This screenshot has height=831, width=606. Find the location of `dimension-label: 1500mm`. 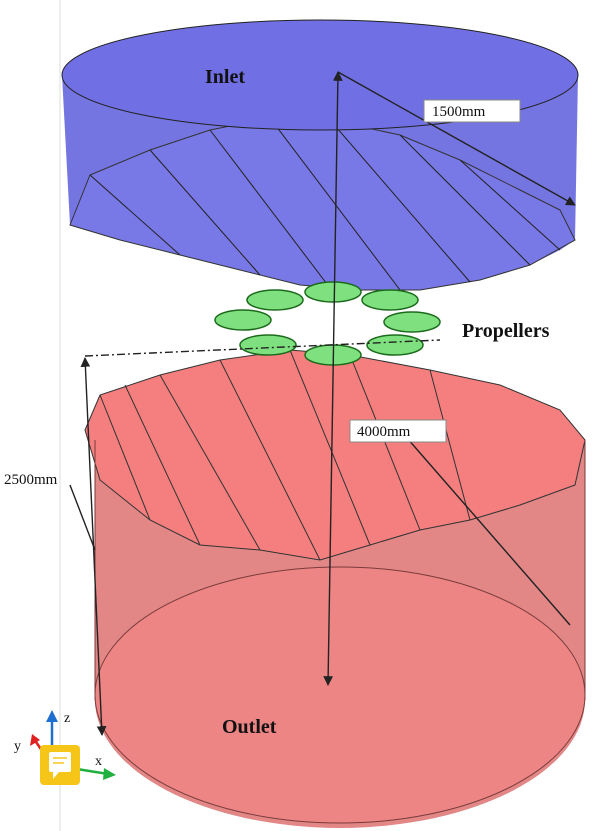

dimension-label: 1500mm is located at coordinates (459, 112).